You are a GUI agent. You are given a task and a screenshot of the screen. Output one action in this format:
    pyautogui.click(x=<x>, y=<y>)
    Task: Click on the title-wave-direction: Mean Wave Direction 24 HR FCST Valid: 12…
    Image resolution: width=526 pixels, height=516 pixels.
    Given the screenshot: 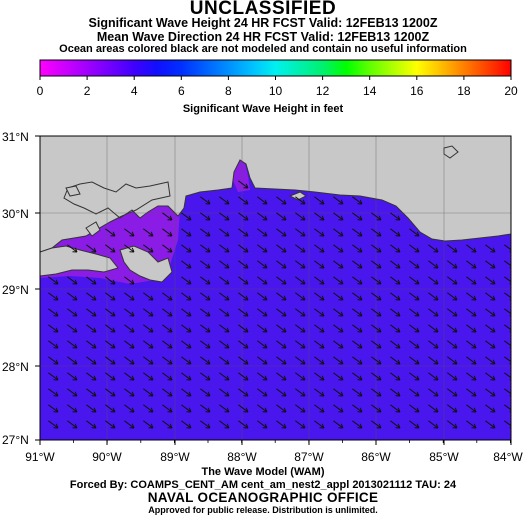 What is the action you would take?
    pyautogui.click(x=263, y=37)
    